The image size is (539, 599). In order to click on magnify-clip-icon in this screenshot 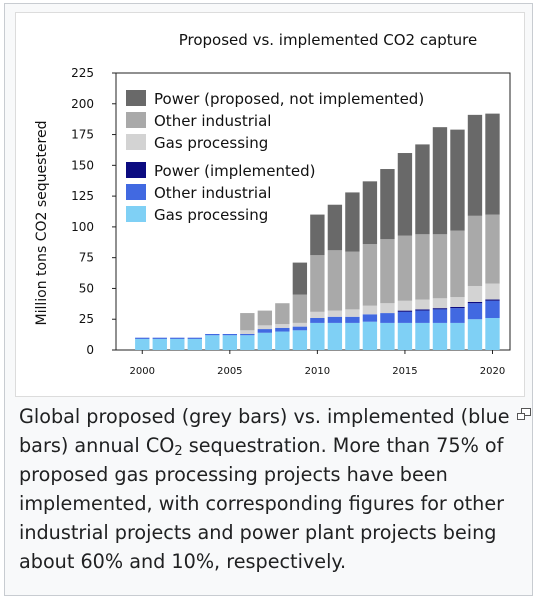, I will do `click(524, 414)`.